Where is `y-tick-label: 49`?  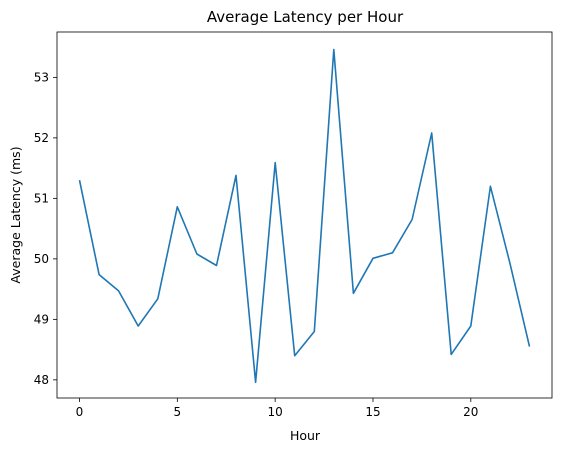 y-tick-label: 49 is located at coordinates (41, 319).